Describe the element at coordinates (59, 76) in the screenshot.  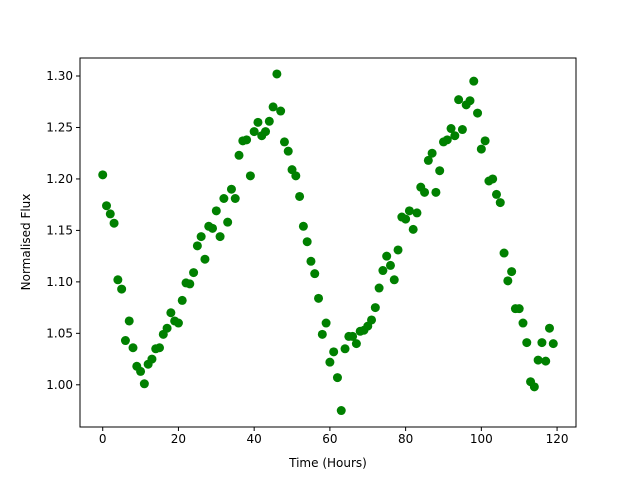
I see `y-tick-label: 1.30` at that location.